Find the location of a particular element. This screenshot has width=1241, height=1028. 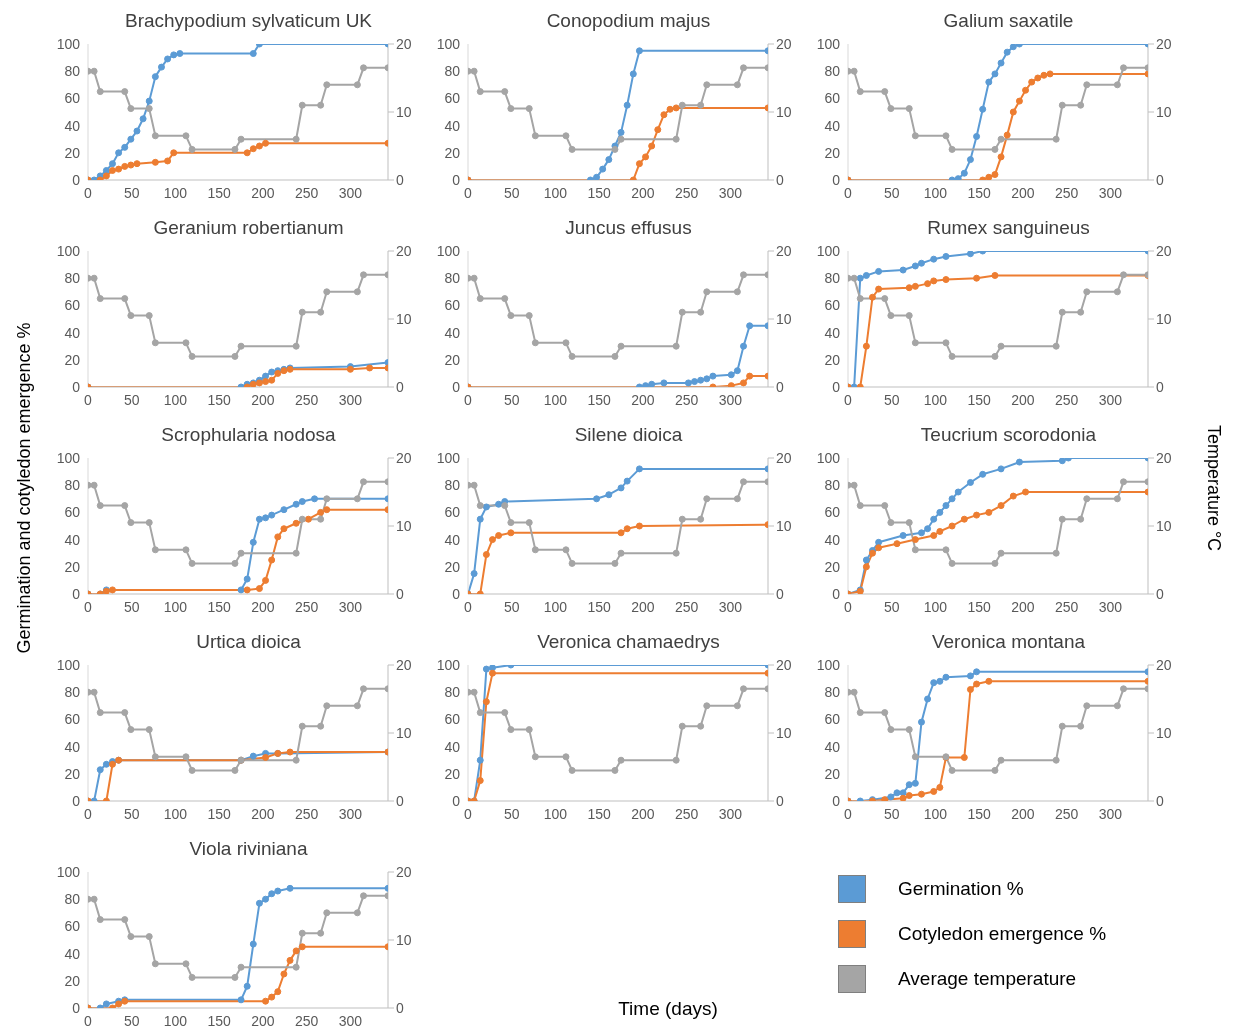

chart-title: Juncus effusus is located at coordinates (628, 228).